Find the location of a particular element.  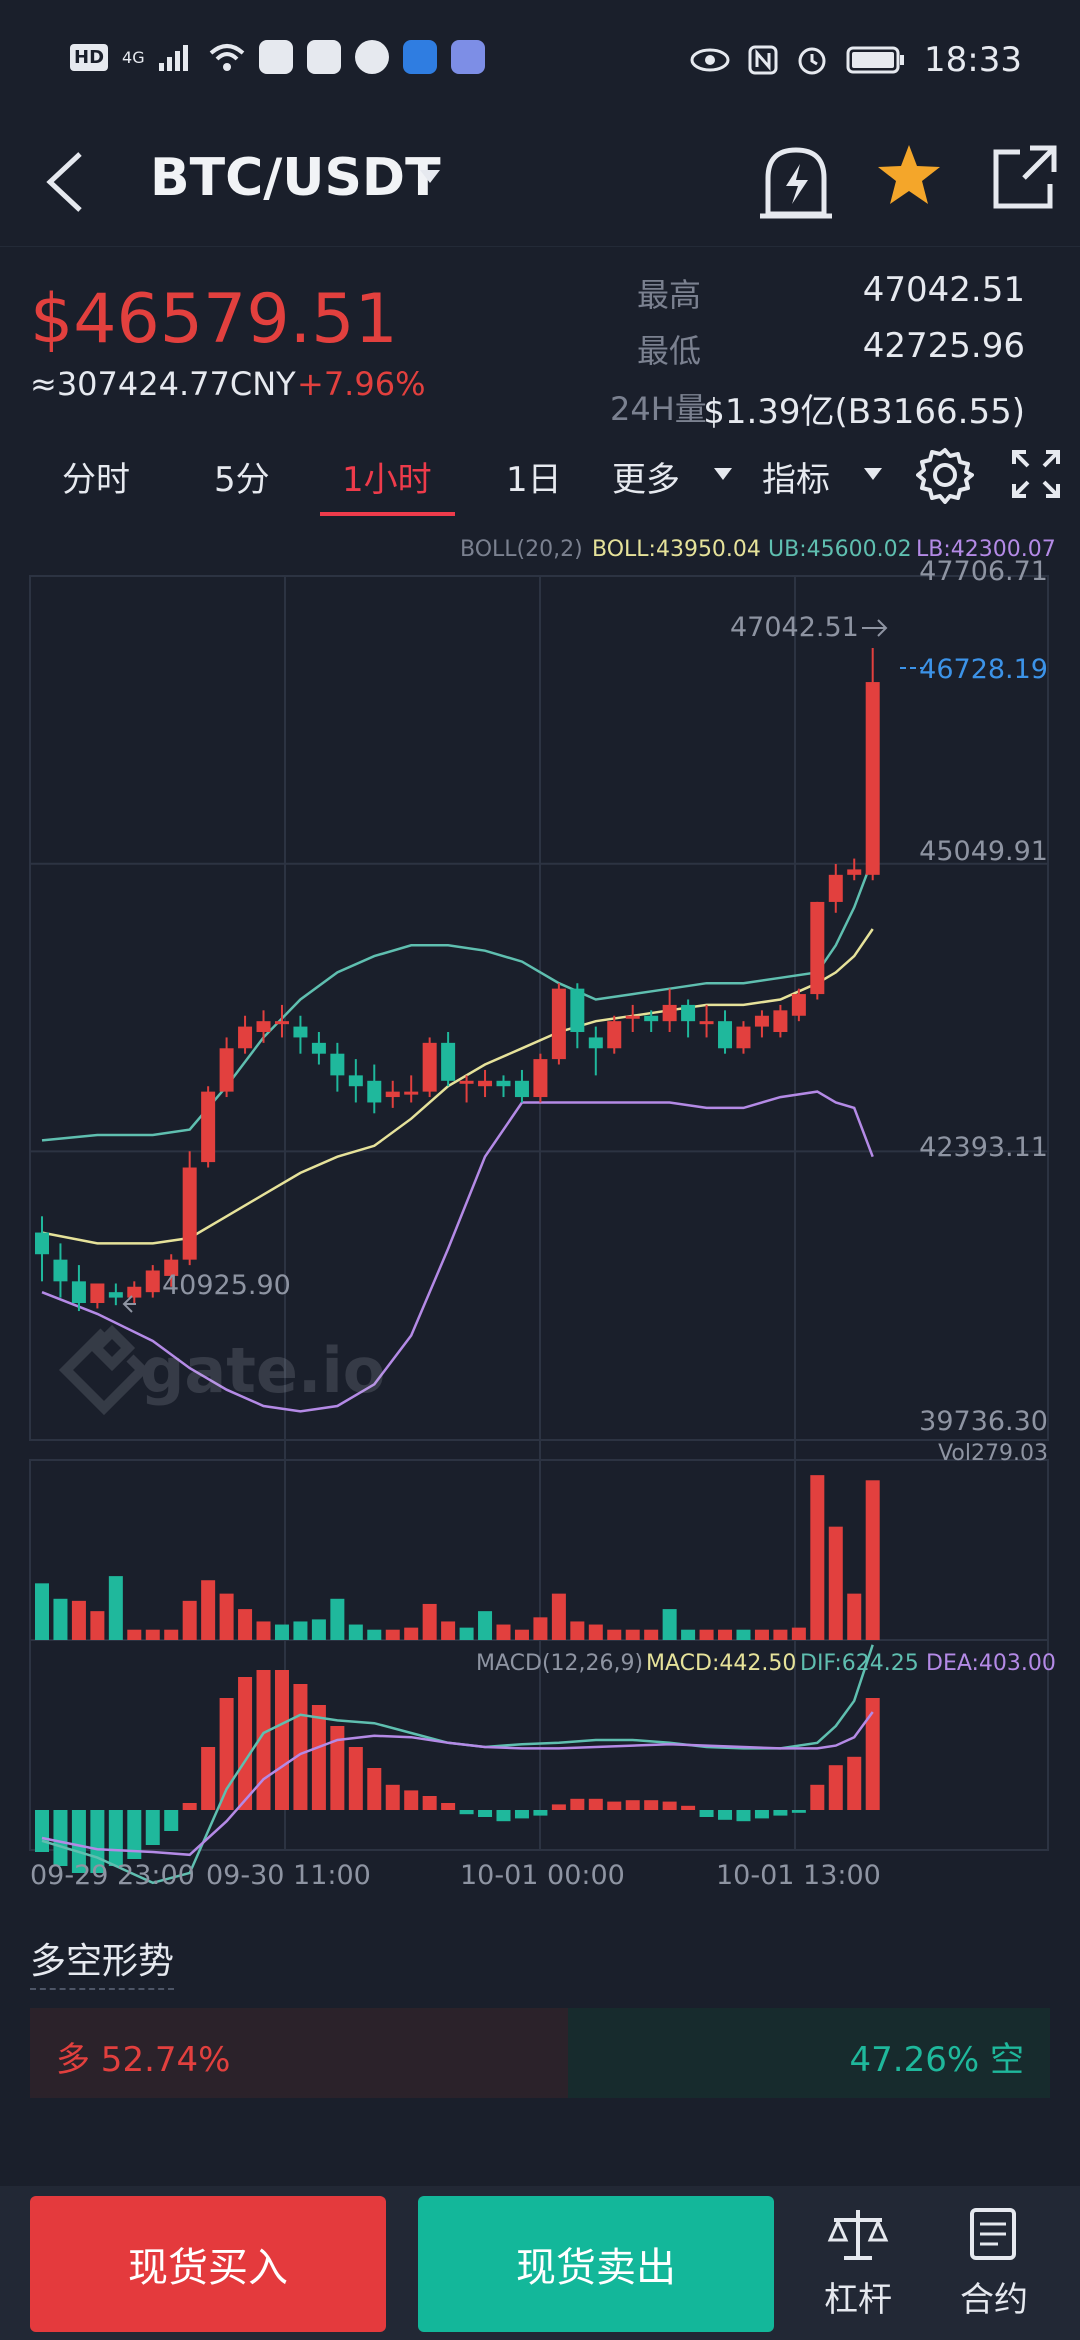

svg-text: gate.io is located at coordinates (262, 1370).